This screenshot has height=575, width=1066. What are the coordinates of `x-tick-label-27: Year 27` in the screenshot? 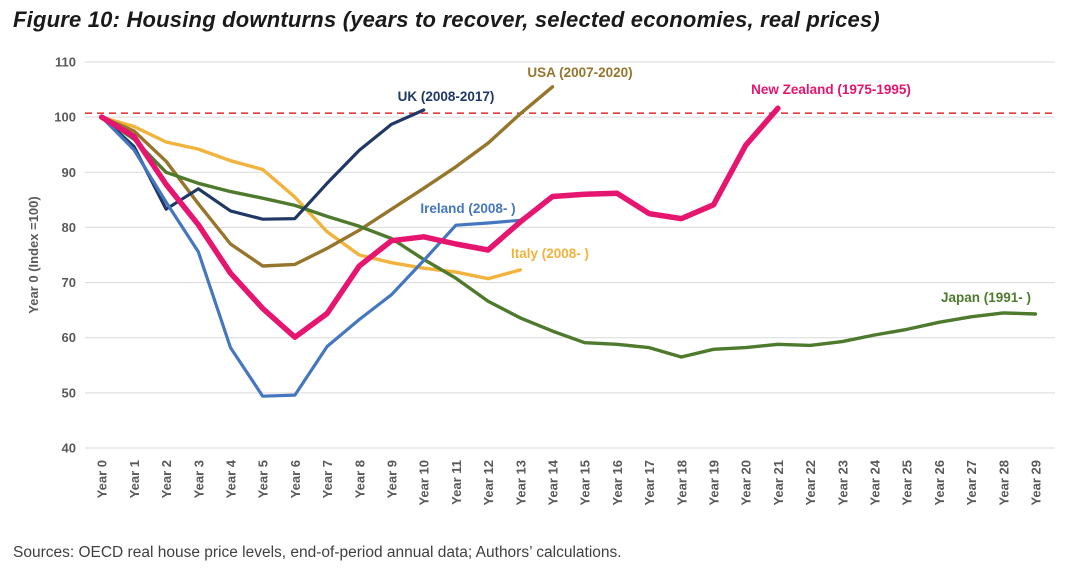 It's located at (971, 483).